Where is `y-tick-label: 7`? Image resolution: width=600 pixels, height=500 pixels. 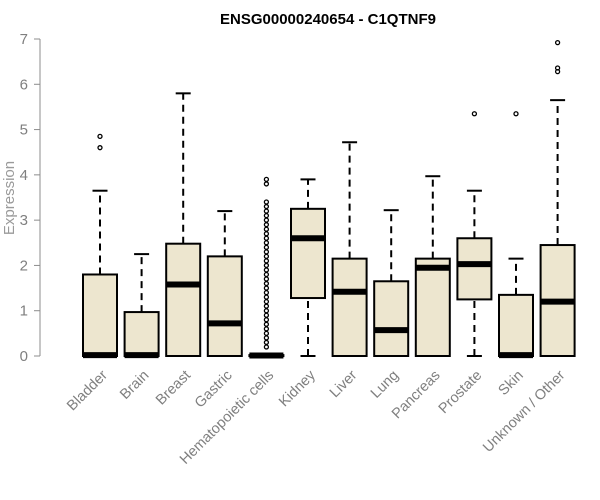 y-tick-label: 7 is located at coordinates (24, 39).